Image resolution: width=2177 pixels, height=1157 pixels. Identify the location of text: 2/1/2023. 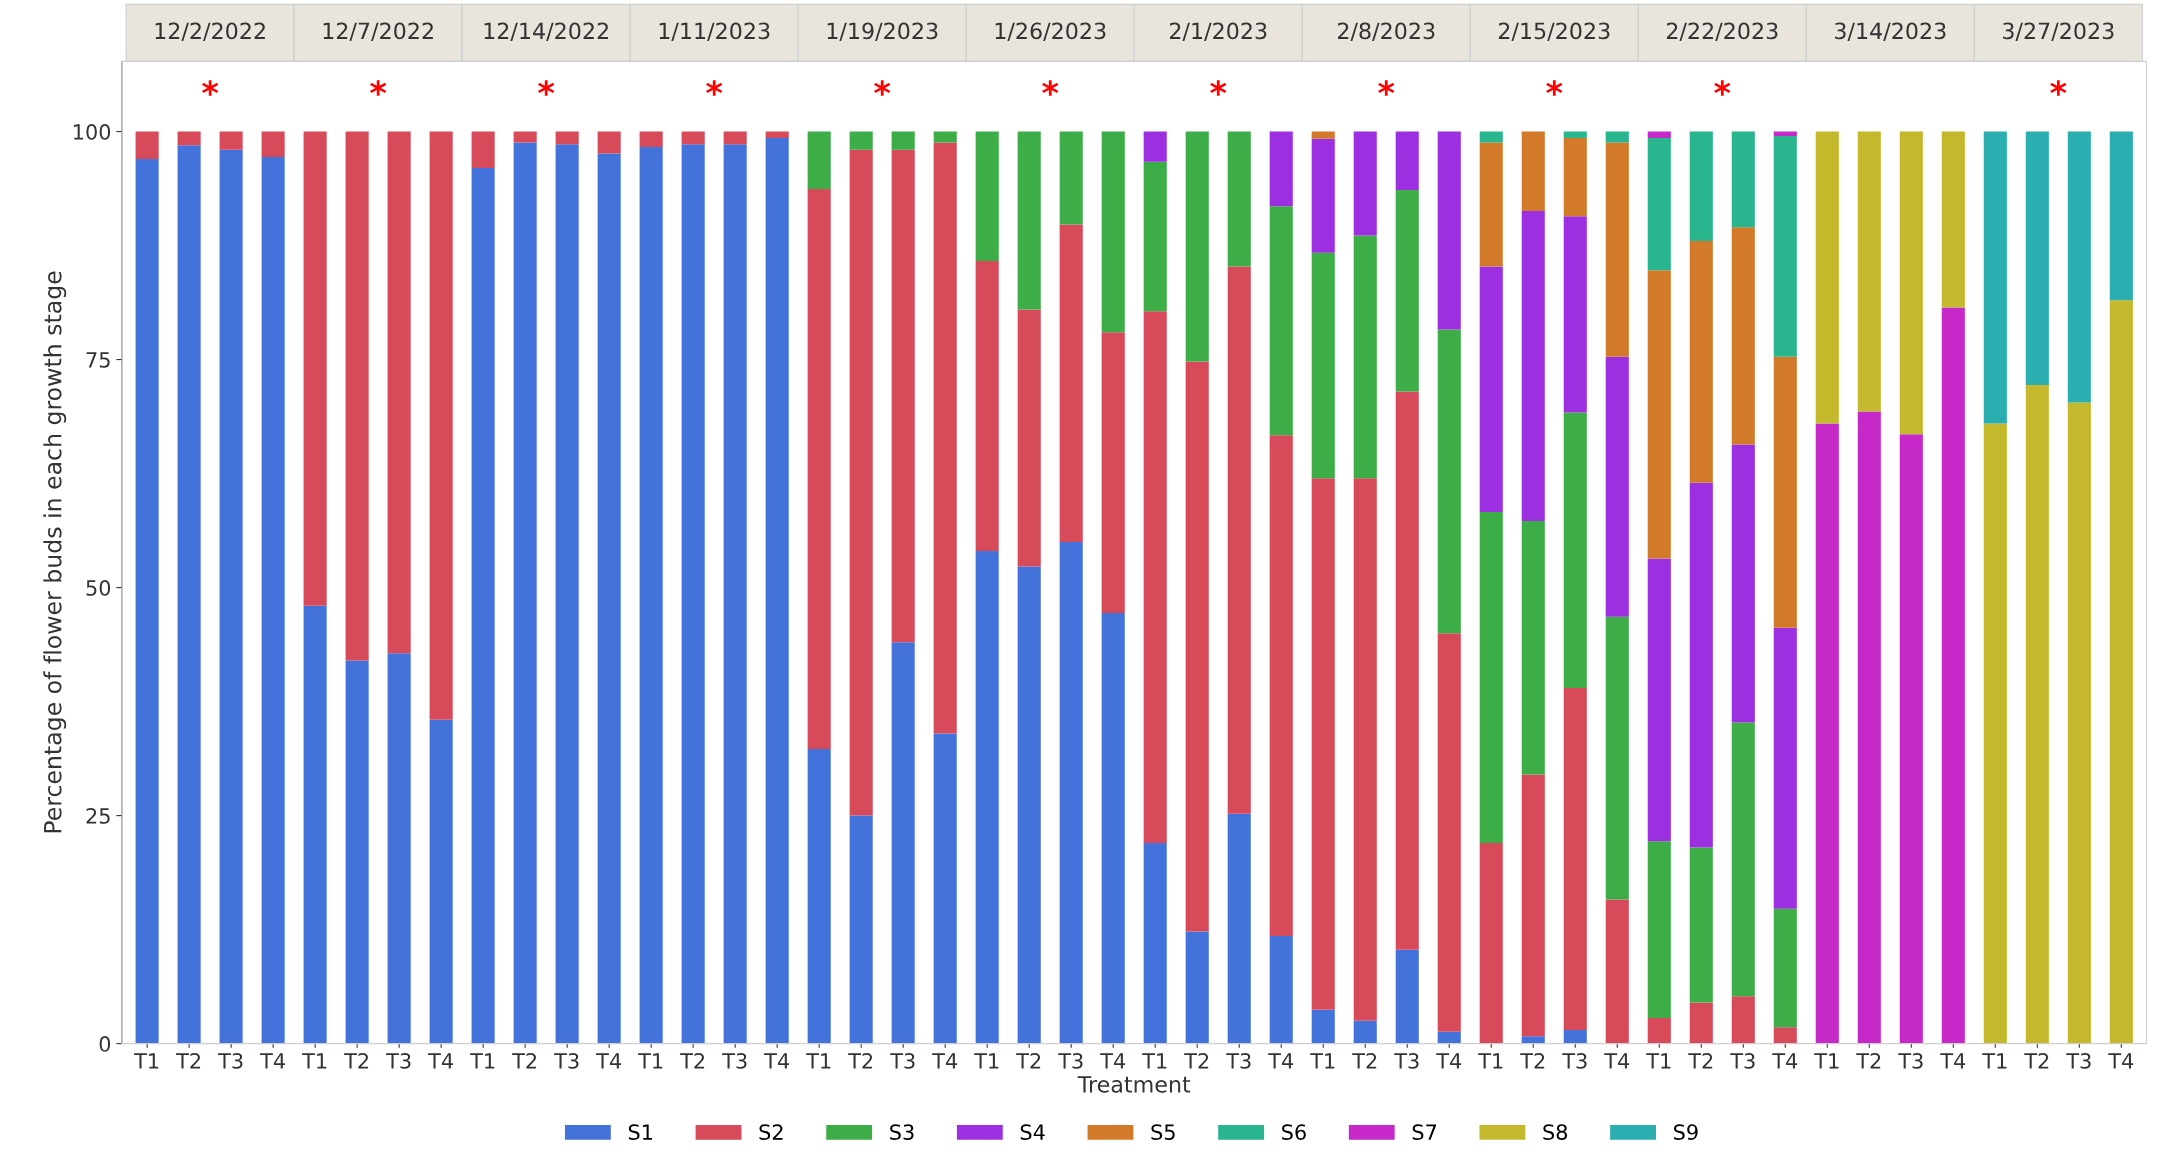
(1218, 32).